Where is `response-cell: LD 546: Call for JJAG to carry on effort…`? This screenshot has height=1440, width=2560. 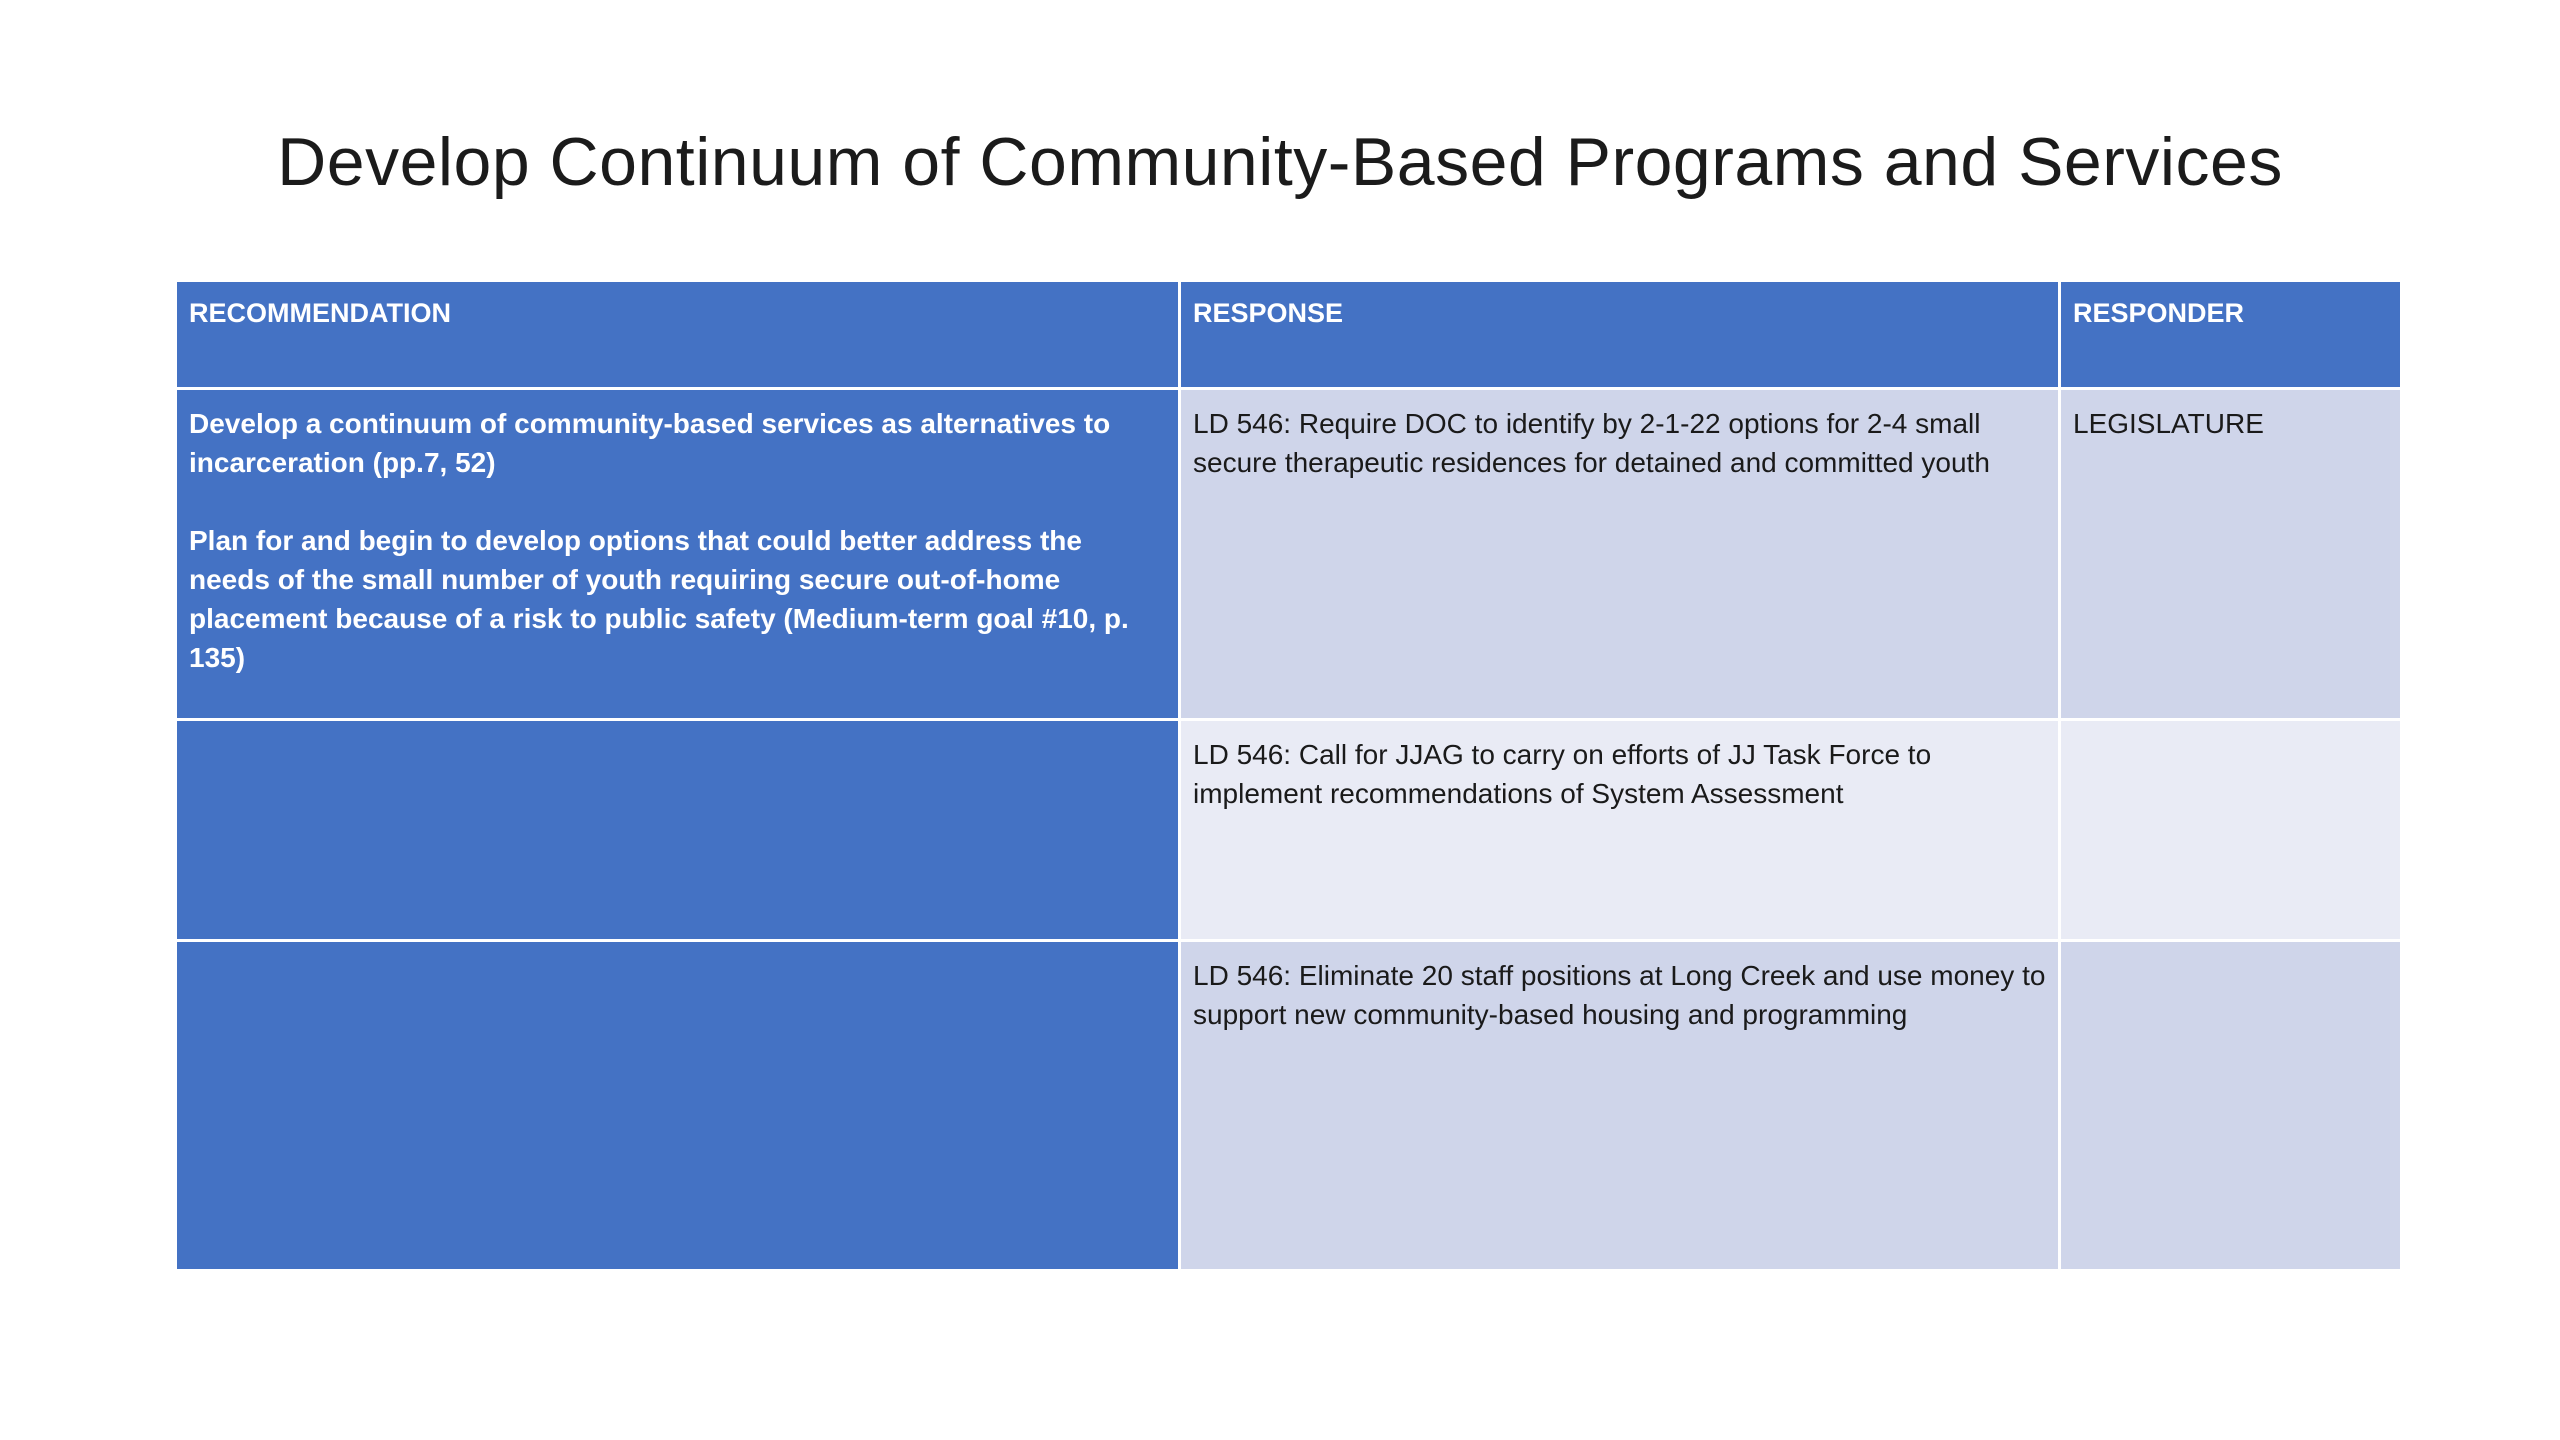 response-cell: LD 546: Call for JJAG to carry on effort… is located at coordinates (1619, 830).